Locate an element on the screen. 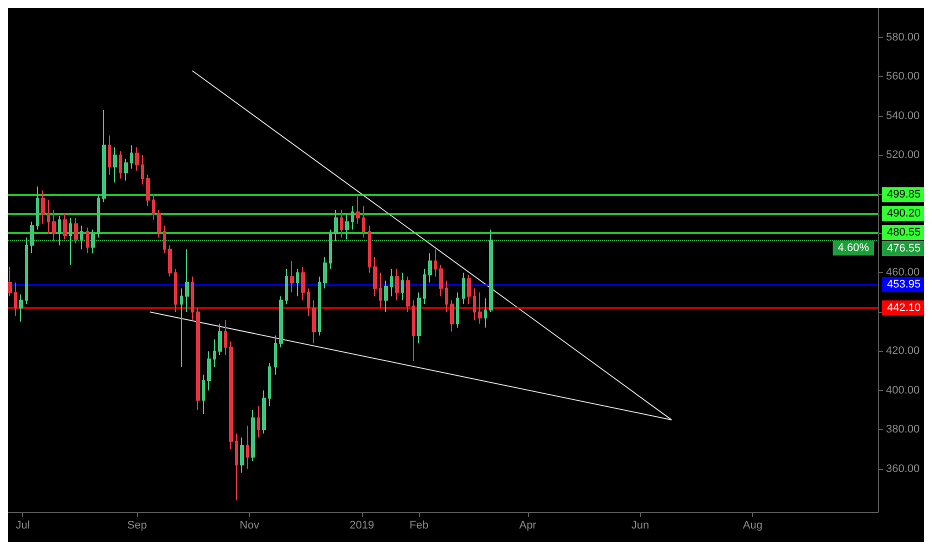 This screenshot has height=550, width=932. y-tick-label: 380.00 is located at coordinates (903, 430).